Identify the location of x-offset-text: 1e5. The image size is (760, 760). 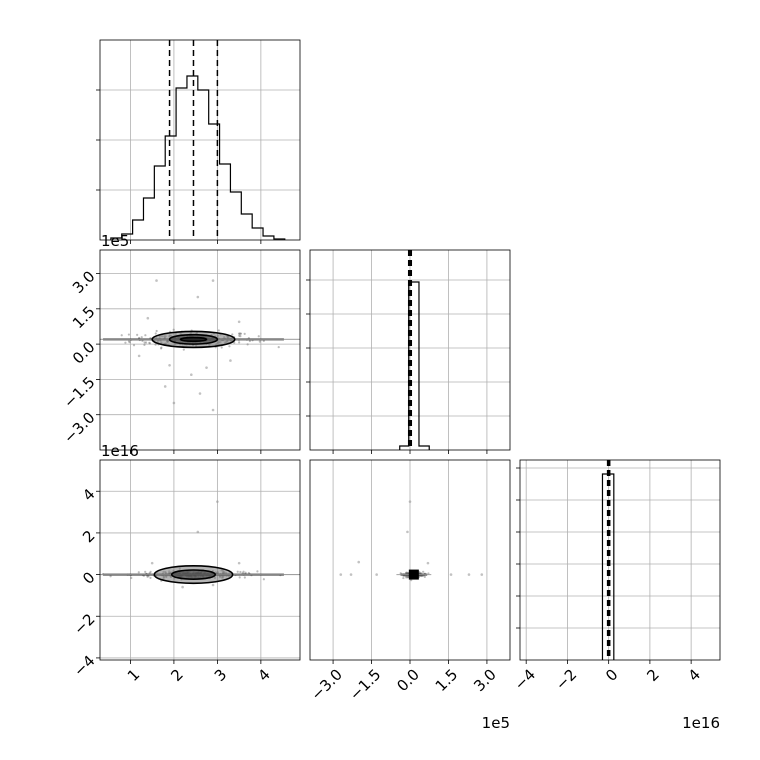
(496, 723).